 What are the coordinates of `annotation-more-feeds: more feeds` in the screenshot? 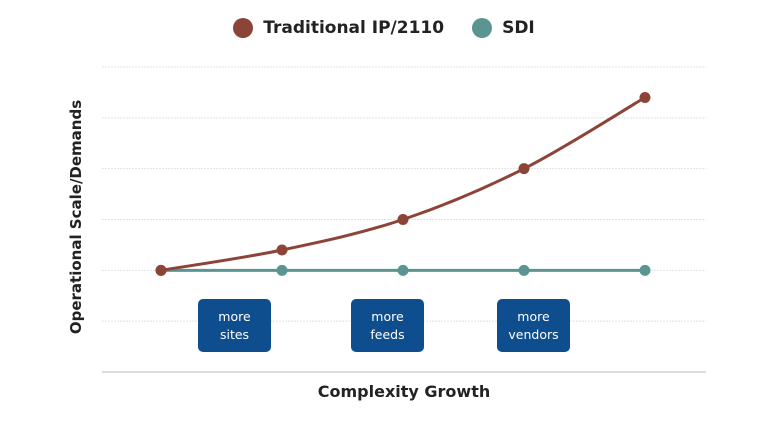 It's located at (387, 325).